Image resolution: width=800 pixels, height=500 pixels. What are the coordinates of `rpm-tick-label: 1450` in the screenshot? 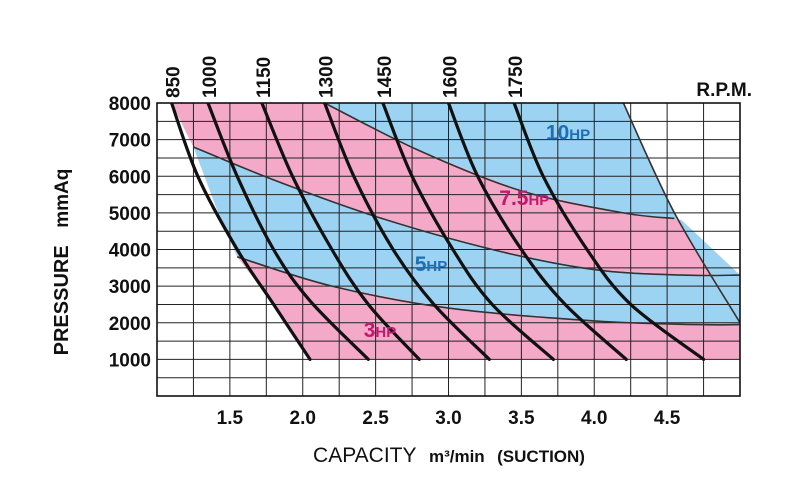 It's located at (385, 77).